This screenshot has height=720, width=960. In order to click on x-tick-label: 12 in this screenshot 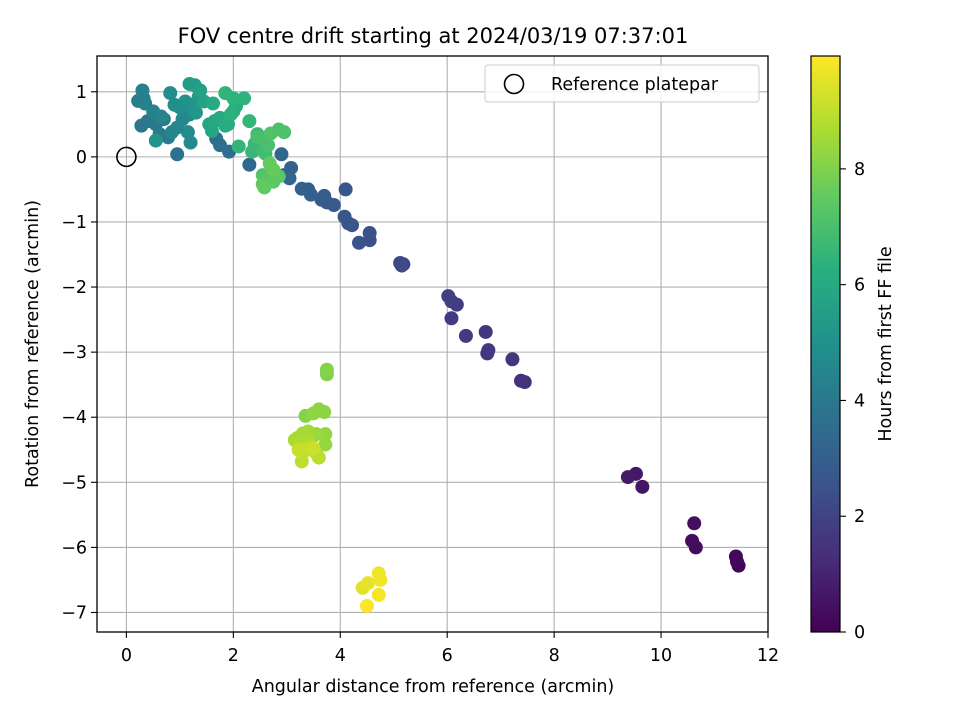, I will do `click(768, 656)`.